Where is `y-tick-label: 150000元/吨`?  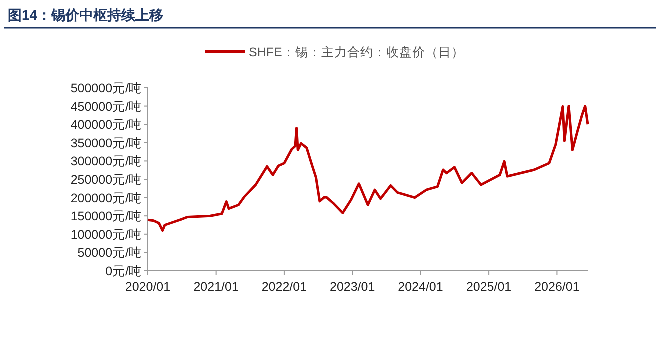
y-tick-label: 150000元/吨 is located at coordinates (106, 217).